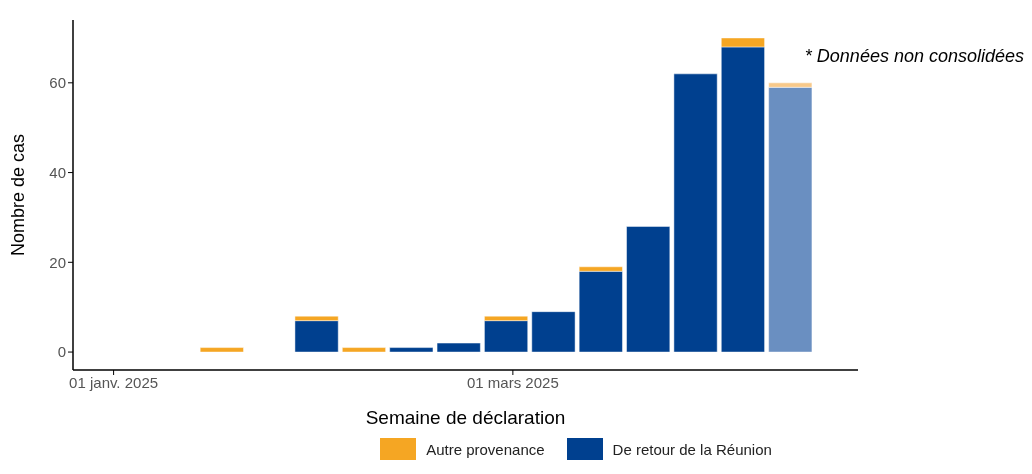  Describe the element at coordinates (57, 172) in the screenshot. I see `y-tick-label: 40` at that location.